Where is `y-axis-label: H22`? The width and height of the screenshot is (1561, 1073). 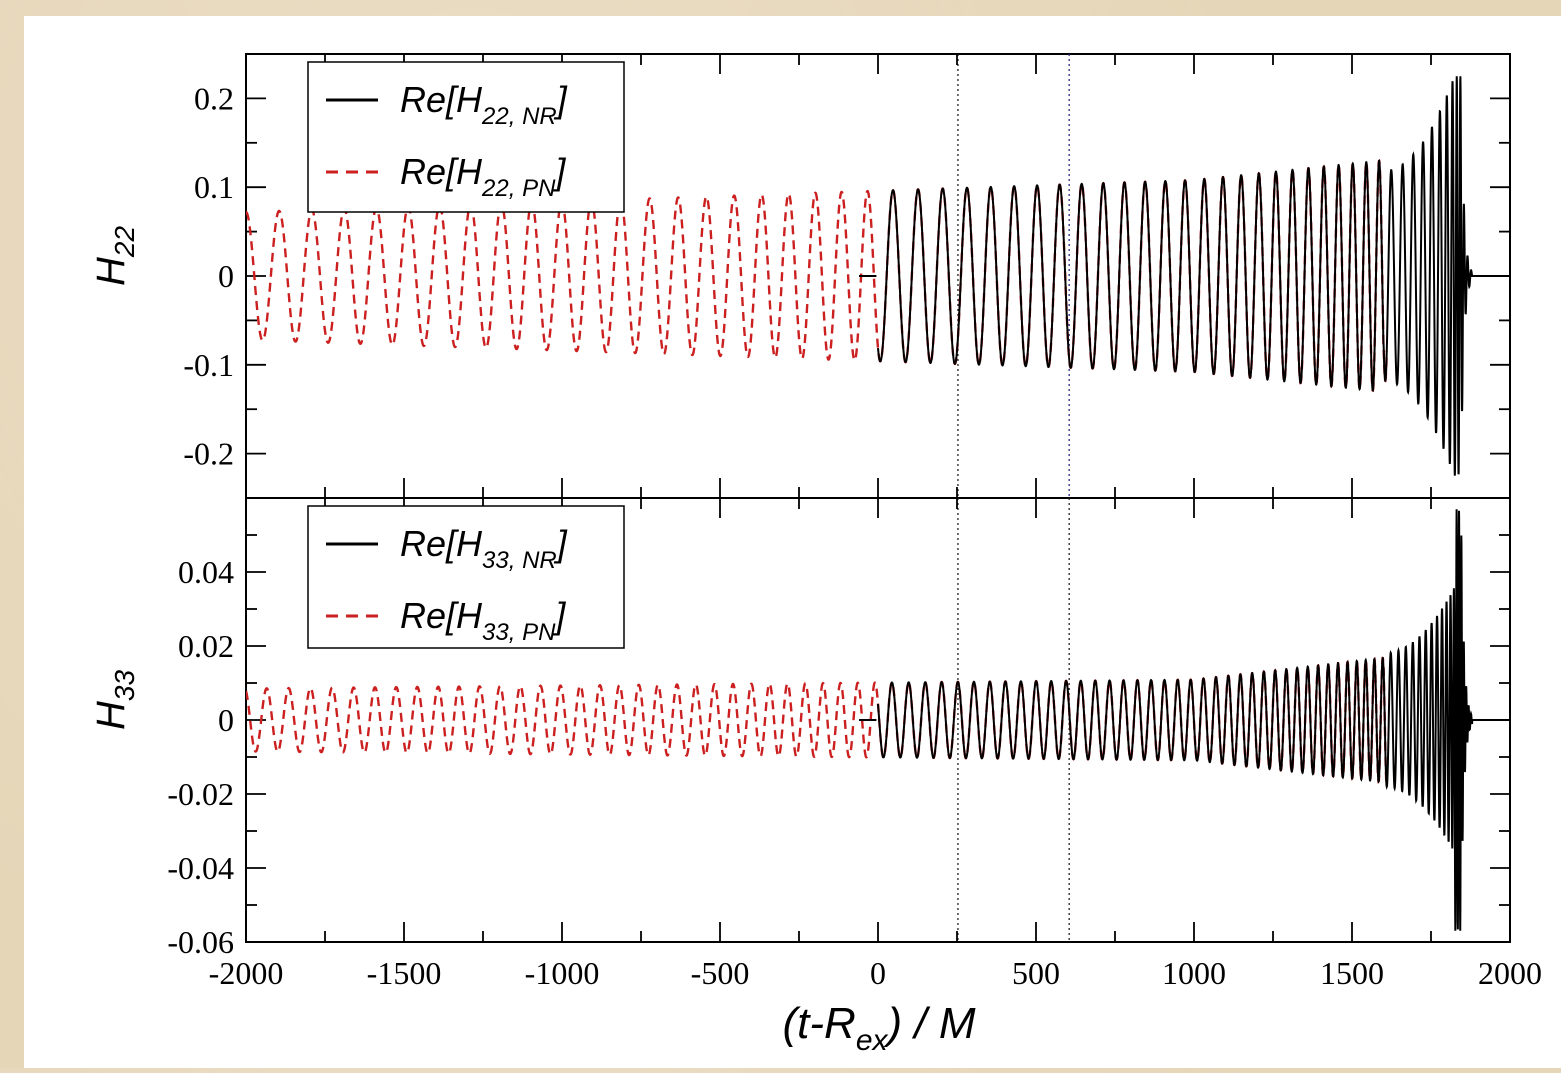
y-axis-label: H22 is located at coordinates (114, 256).